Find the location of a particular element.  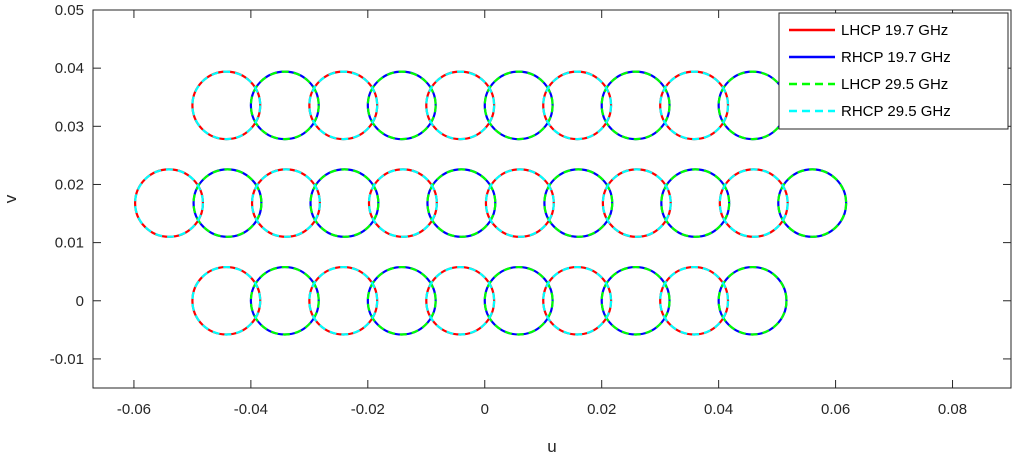

x-tick-label: -0.04 is located at coordinates (251, 409).